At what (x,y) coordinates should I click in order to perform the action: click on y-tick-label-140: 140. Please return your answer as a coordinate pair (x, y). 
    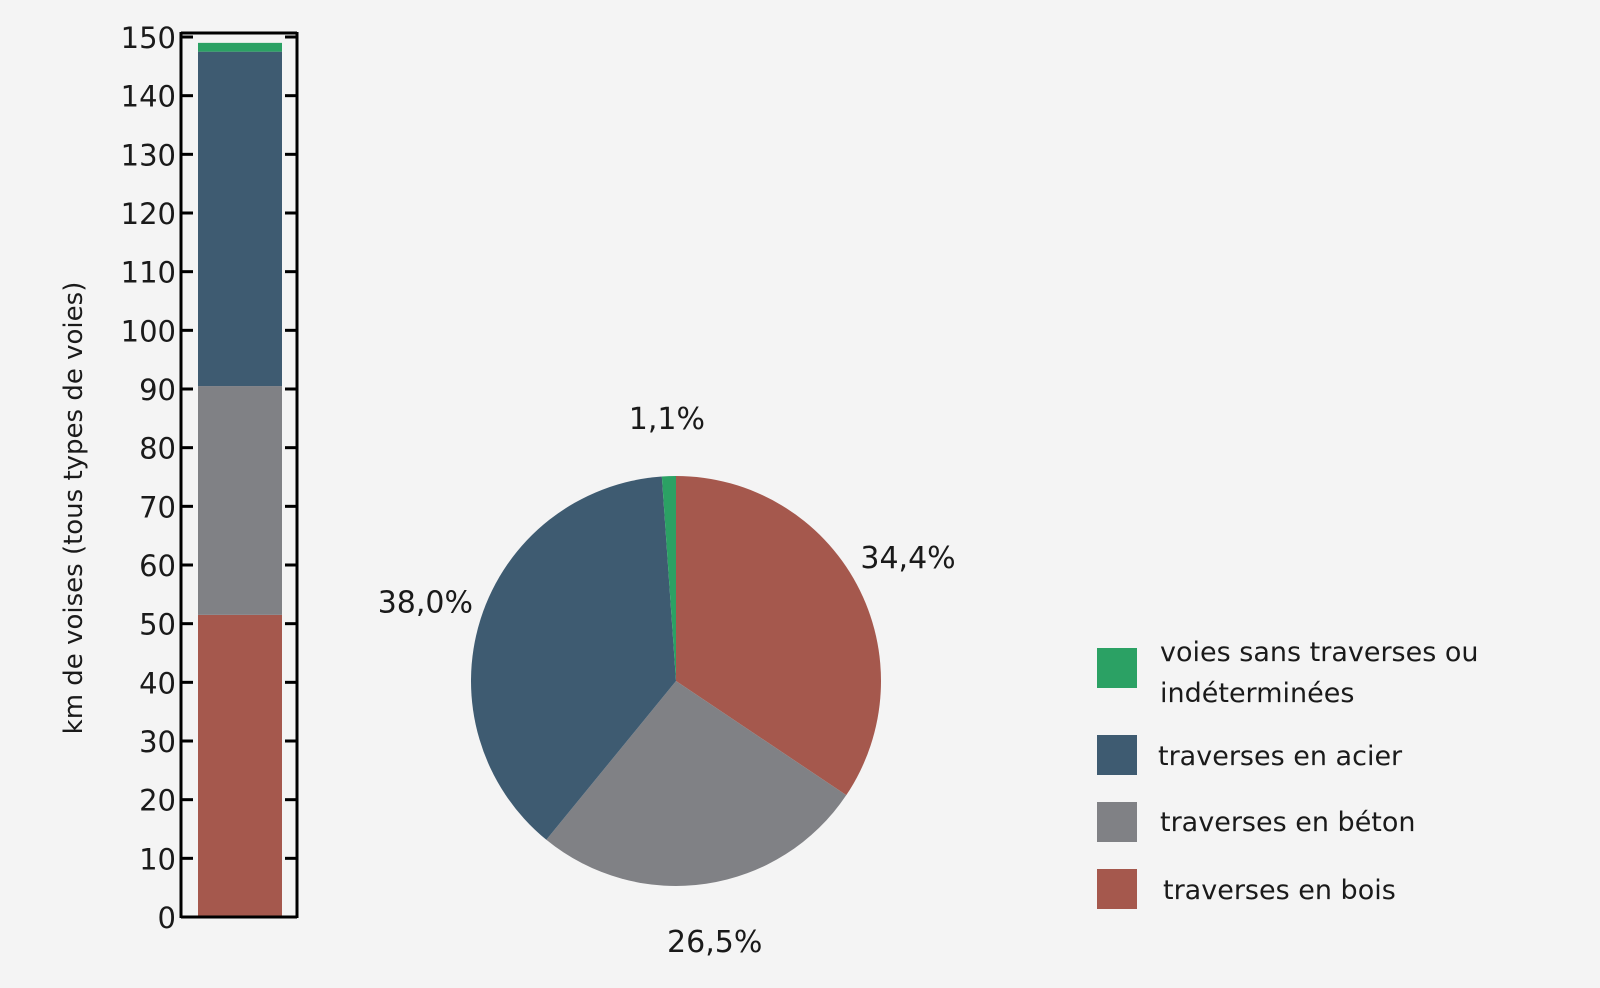
    Looking at the image, I should click on (148, 97).